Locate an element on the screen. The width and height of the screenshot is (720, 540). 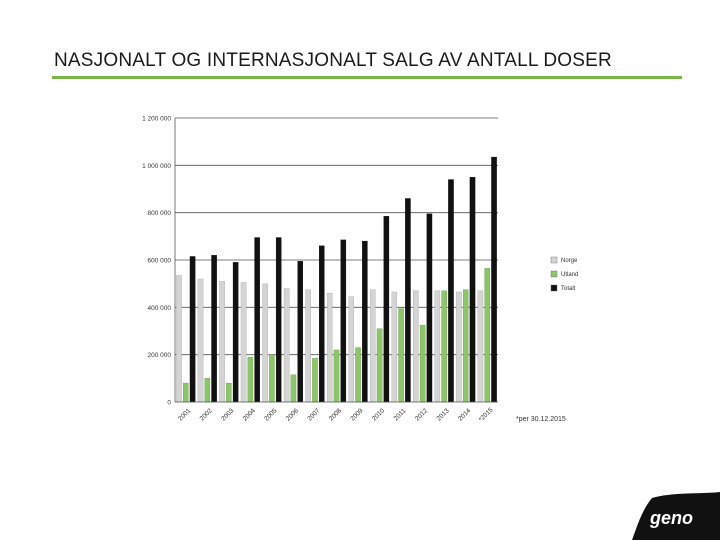
legend-label: Utland is located at coordinates (569, 275).